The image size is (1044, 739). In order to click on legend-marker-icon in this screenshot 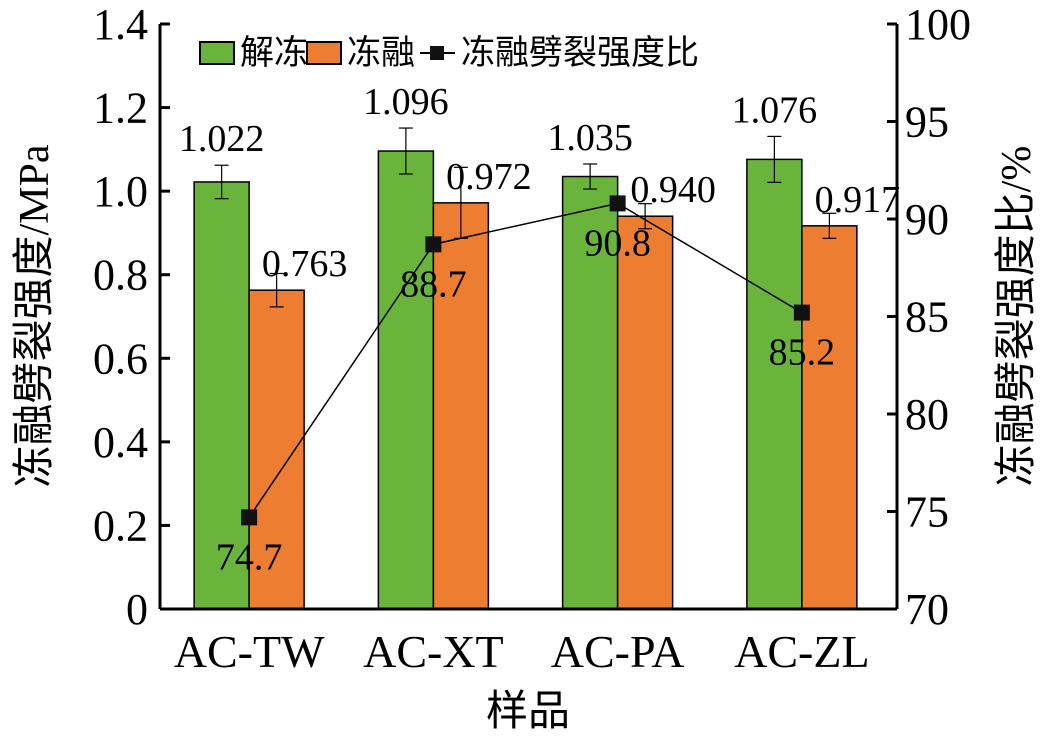, I will do `click(437, 53)`.